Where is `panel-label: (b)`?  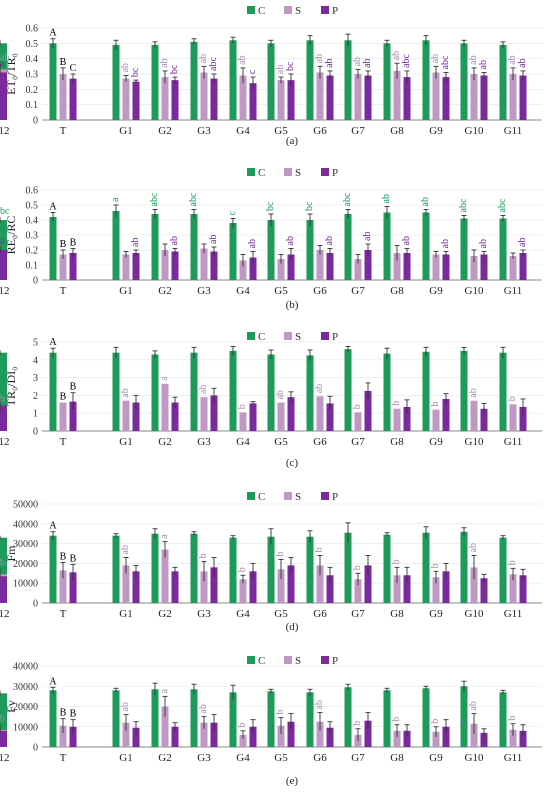
panel-label: (b) is located at coordinates (292, 305).